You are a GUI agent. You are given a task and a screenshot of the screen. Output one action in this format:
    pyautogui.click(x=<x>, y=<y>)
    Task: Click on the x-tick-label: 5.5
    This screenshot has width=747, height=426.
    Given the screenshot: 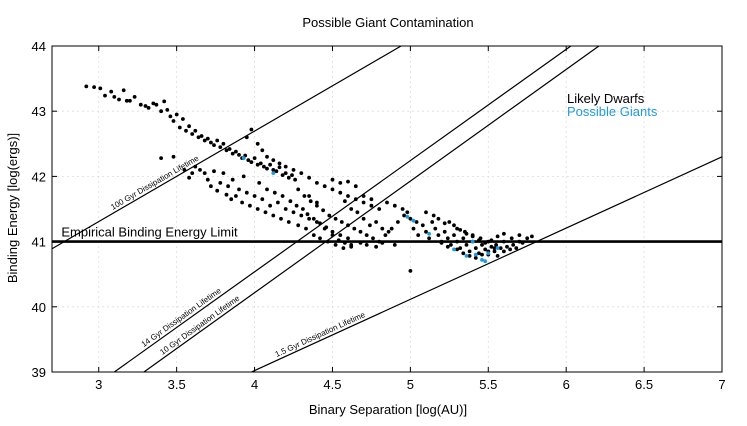 What is the action you would take?
    pyautogui.click(x=488, y=384)
    